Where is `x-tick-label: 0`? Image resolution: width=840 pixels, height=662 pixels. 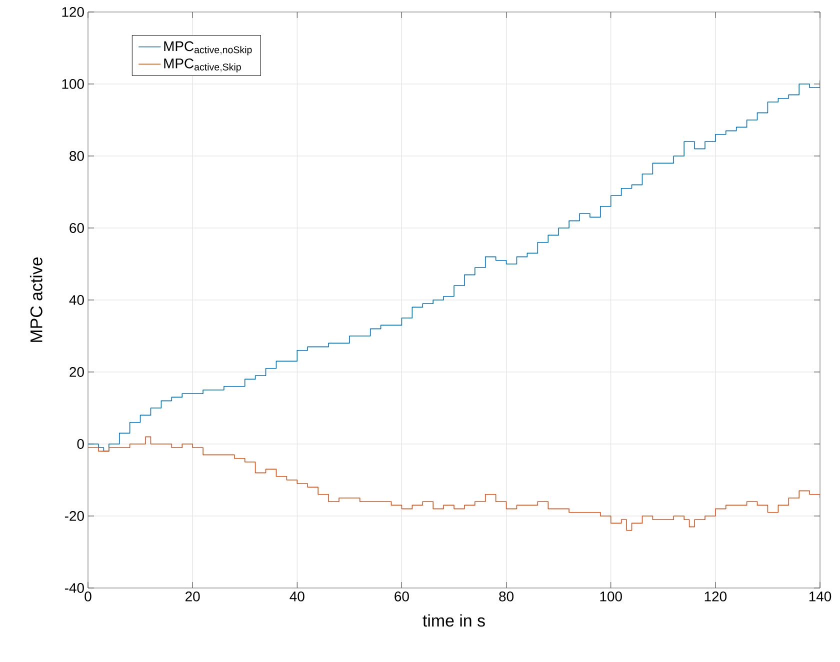 x-tick-label: 0 is located at coordinates (88, 597).